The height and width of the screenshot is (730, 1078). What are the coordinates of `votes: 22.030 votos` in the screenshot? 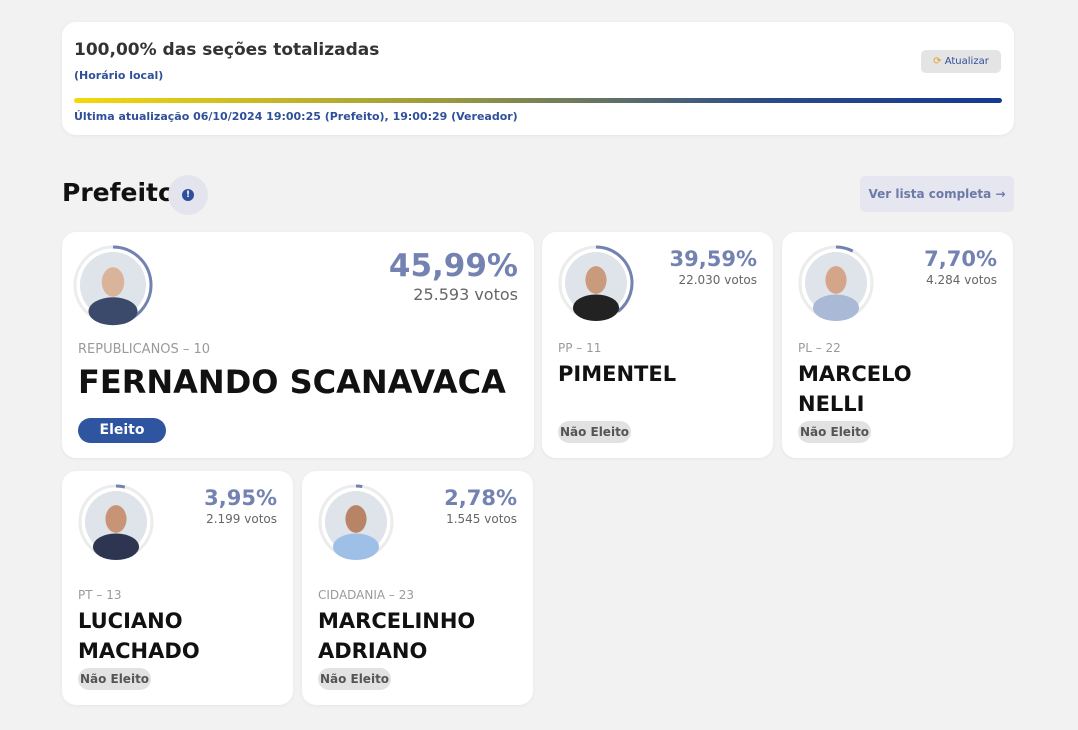 It's located at (717, 280).